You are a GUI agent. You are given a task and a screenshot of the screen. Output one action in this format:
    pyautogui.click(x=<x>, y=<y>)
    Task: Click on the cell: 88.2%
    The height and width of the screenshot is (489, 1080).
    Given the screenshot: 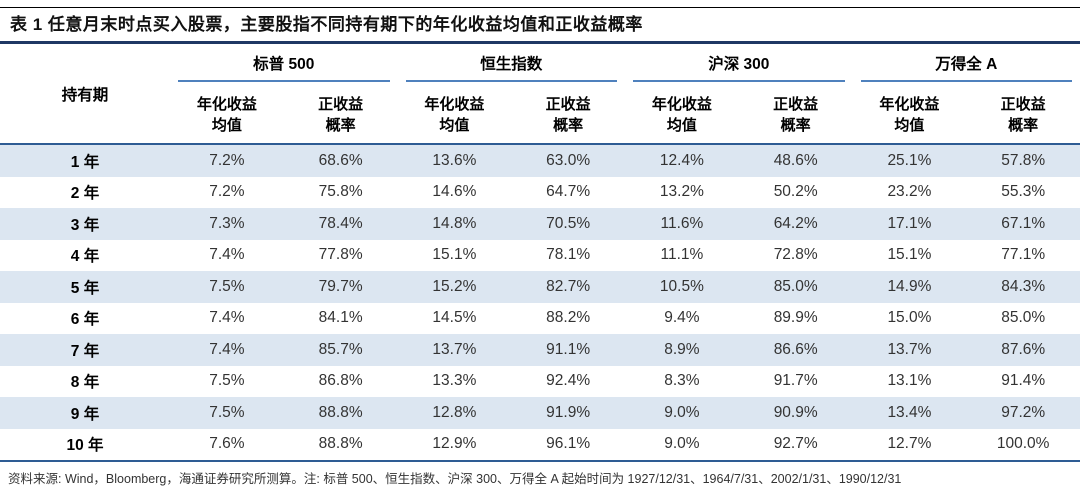 What is the action you would take?
    pyautogui.click(x=568, y=318)
    